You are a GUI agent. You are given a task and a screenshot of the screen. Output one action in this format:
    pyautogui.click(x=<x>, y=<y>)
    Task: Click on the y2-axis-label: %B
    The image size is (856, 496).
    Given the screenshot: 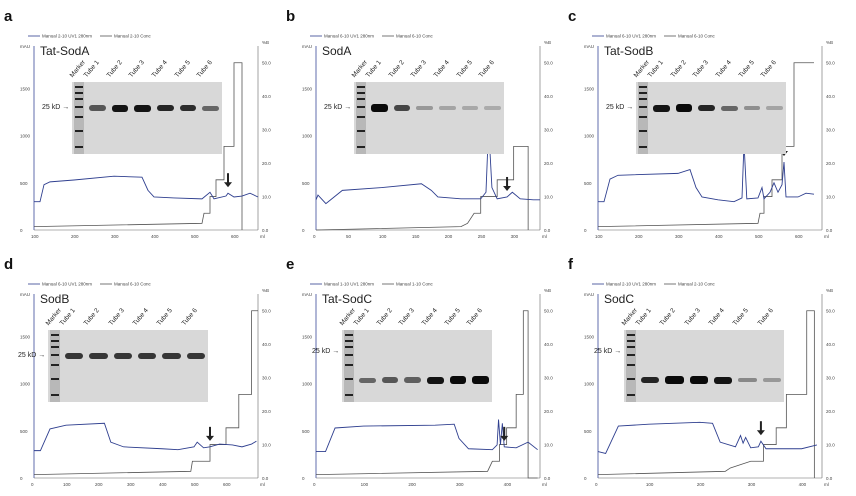 What is the action you would take?
    pyautogui.click(x=547, y=42)
    